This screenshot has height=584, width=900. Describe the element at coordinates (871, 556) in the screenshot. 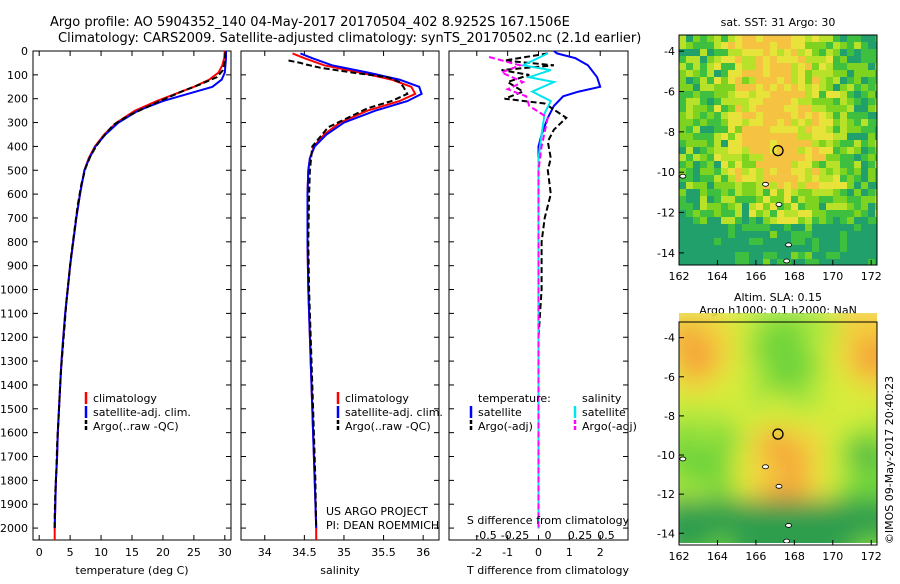

I see `map-x-tick-label: 172` at that location.